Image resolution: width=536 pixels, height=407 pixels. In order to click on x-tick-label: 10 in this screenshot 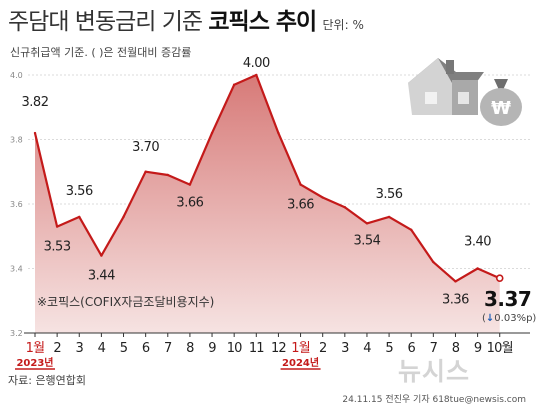, I will do `click(234, 348)`.